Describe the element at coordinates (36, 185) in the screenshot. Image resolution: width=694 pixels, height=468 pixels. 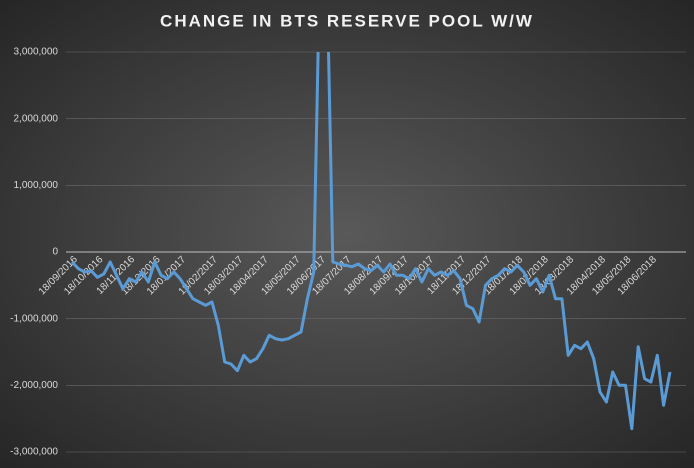
I see `y-tick-label: 1,000,000` at that location.